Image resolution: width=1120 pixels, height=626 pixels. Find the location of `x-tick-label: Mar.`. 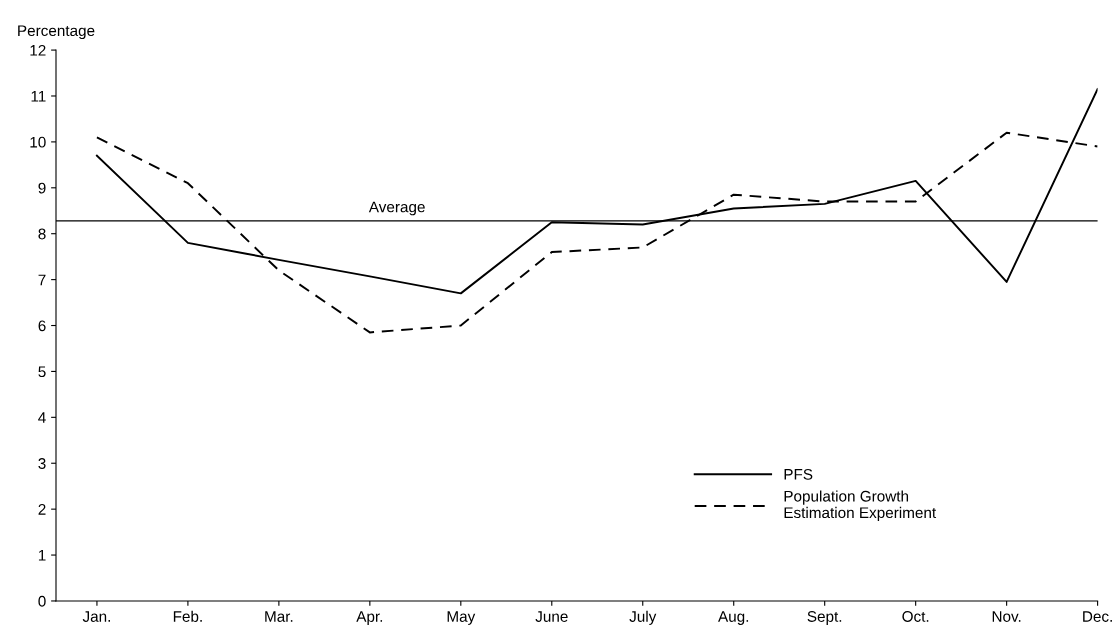

x-tick-label: Mar. is located at coordinates (279, 616).